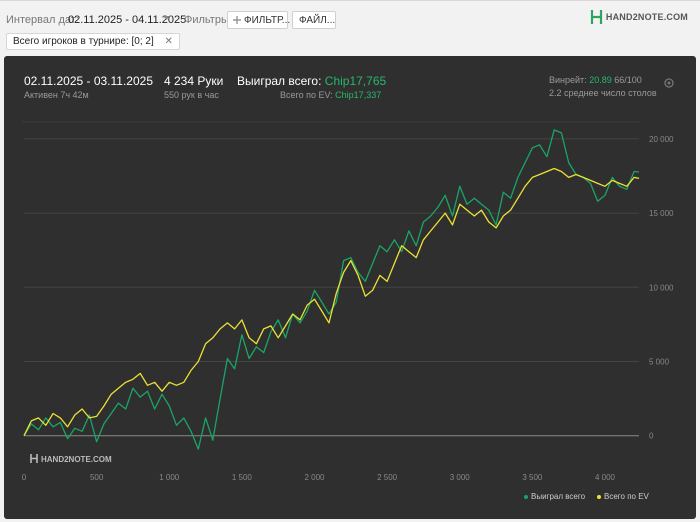  I want to click on hand2note-logo: HAND2NOTE.COM, so click(639, 17).